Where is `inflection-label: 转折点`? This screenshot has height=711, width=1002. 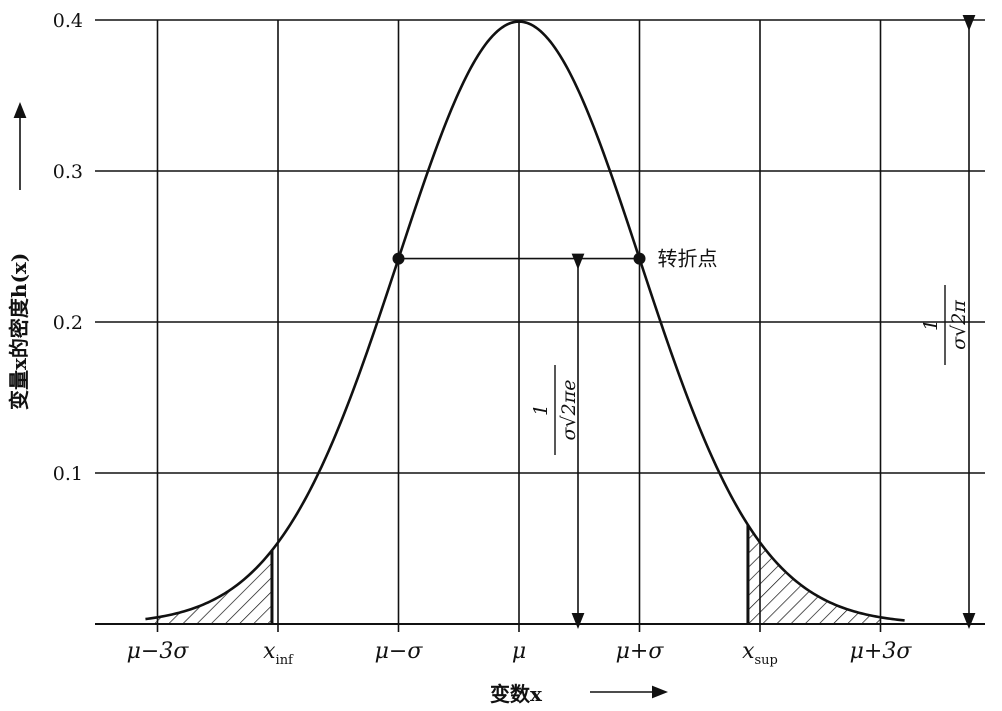 inflection-label: 转折点 is located at coordinates (688, 259).